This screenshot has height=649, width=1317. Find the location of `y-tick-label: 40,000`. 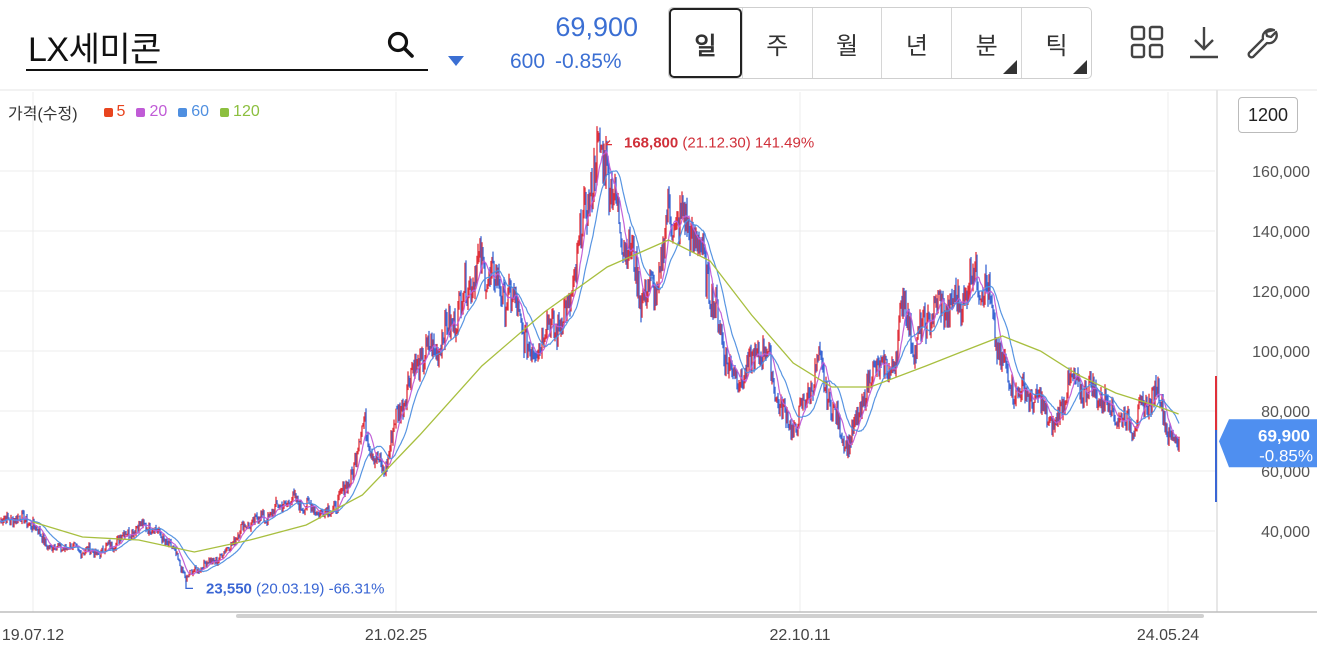

y-tick-label: 40,000 is located at coordinates (1285, 532).